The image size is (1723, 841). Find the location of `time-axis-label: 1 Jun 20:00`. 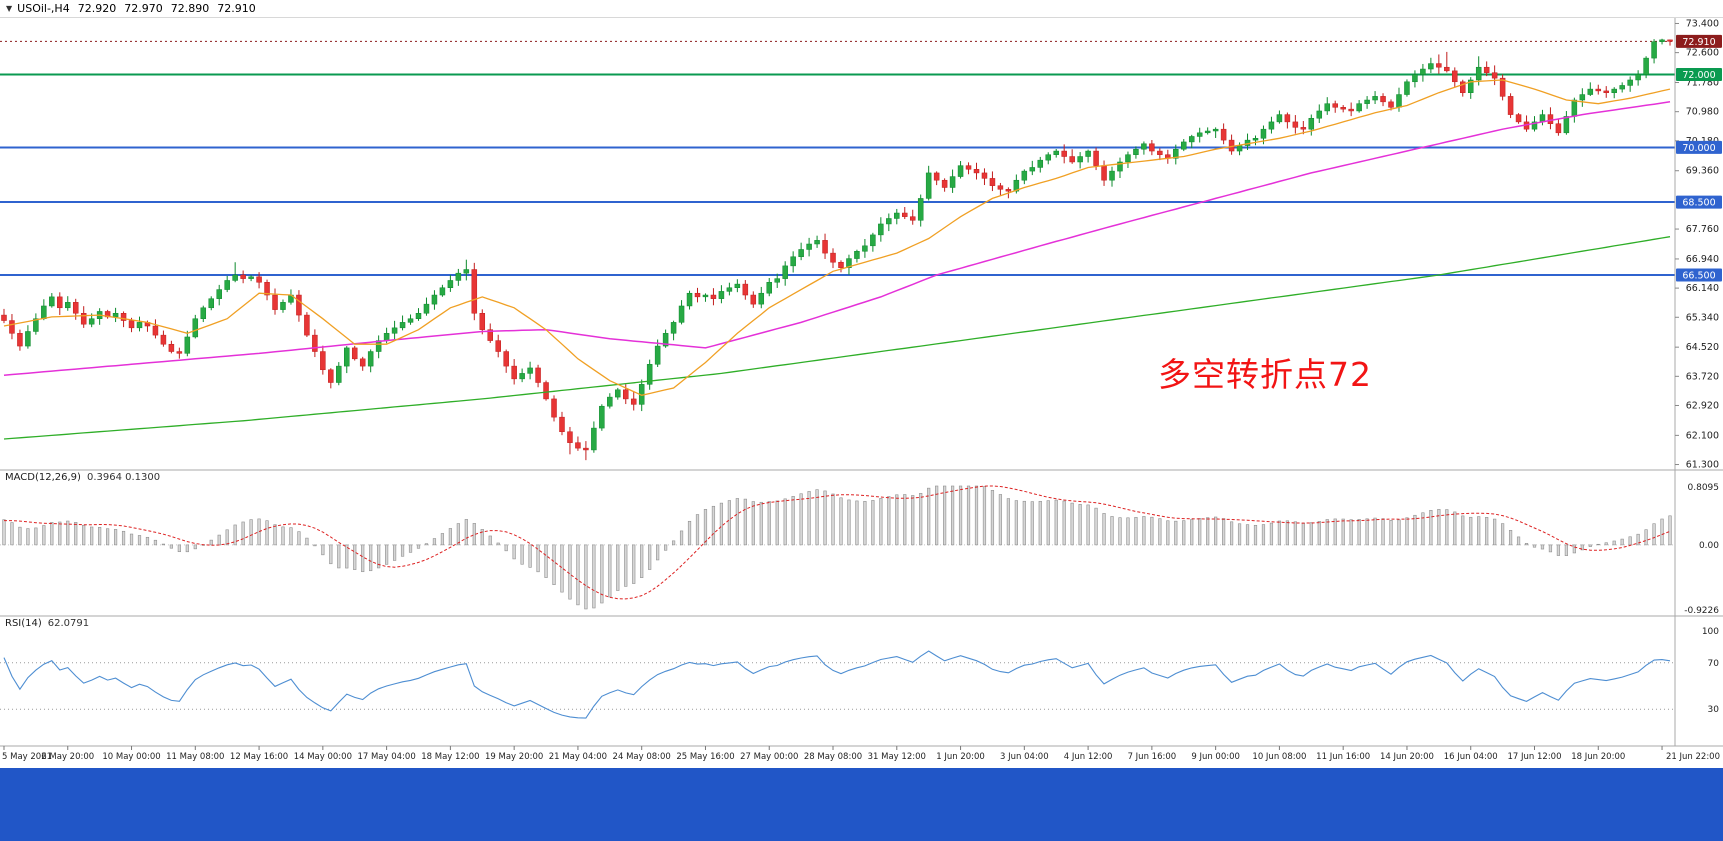

time-axis-label: 1 Jun 20:00 is located at coordinates (960, 757).